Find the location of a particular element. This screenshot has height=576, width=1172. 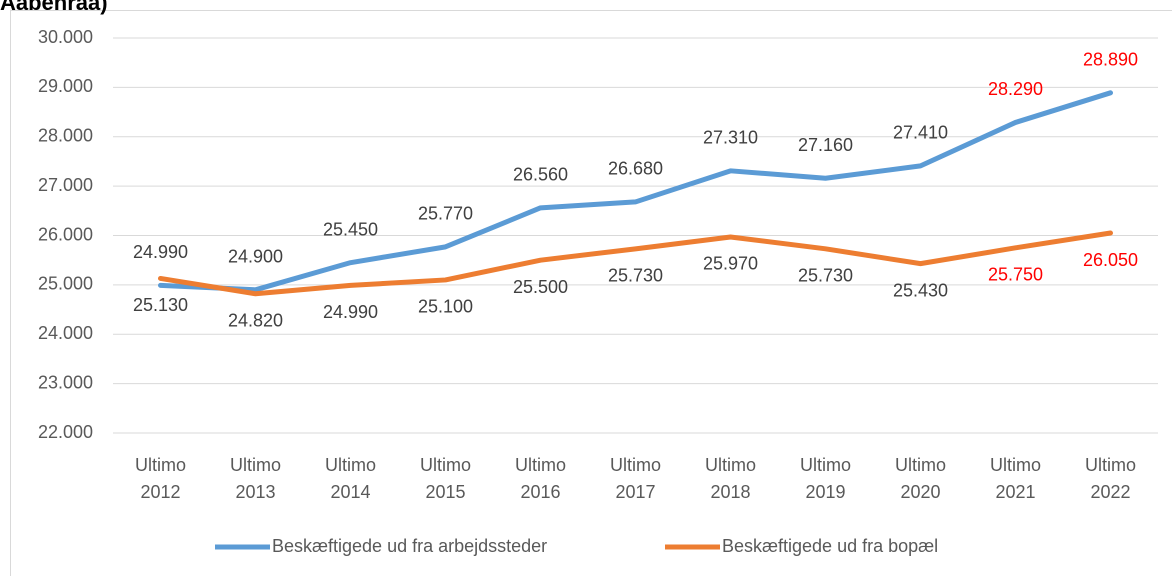

y-tick-label: 24.000 is located at coordinates (65, 333).